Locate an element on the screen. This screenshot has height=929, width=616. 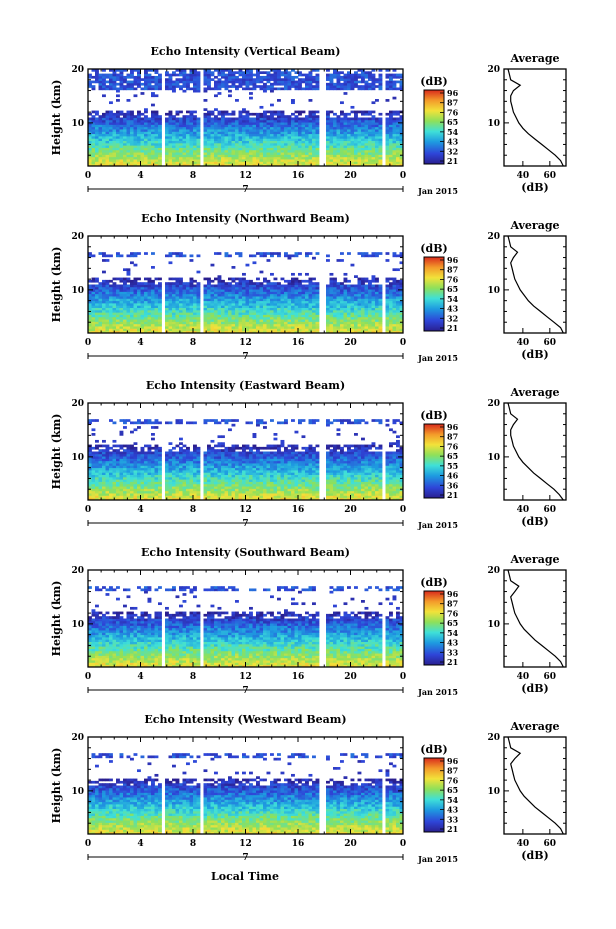
chart-title: Echo Intensity (Eastward Beam) is located at coordinates (245, 385).